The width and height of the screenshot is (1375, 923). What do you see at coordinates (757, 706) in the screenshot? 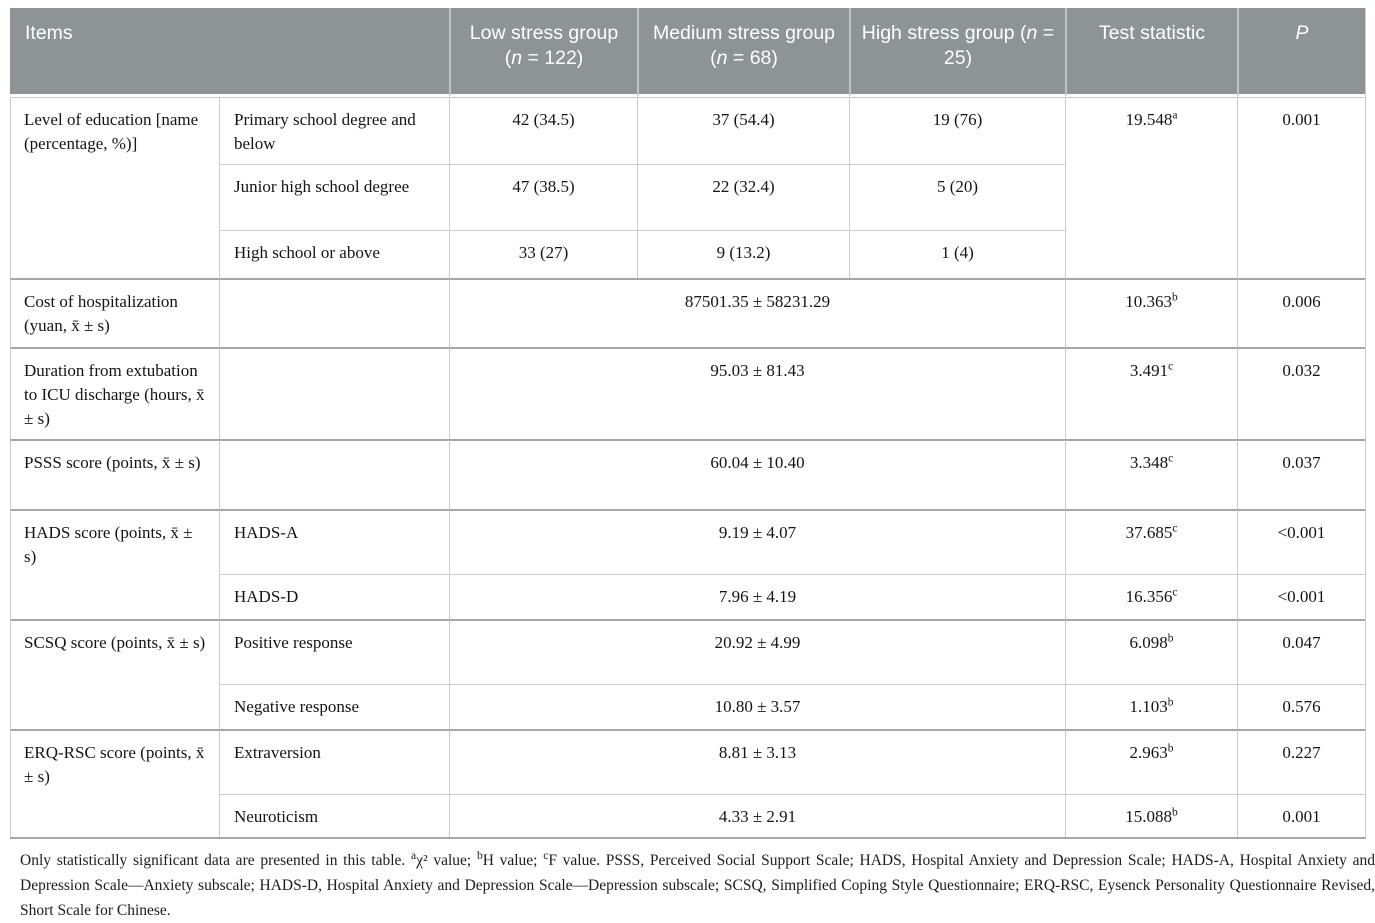
I see `cell-merged-value: 10.80 ± 3.57` at bounding box center [757, 706].